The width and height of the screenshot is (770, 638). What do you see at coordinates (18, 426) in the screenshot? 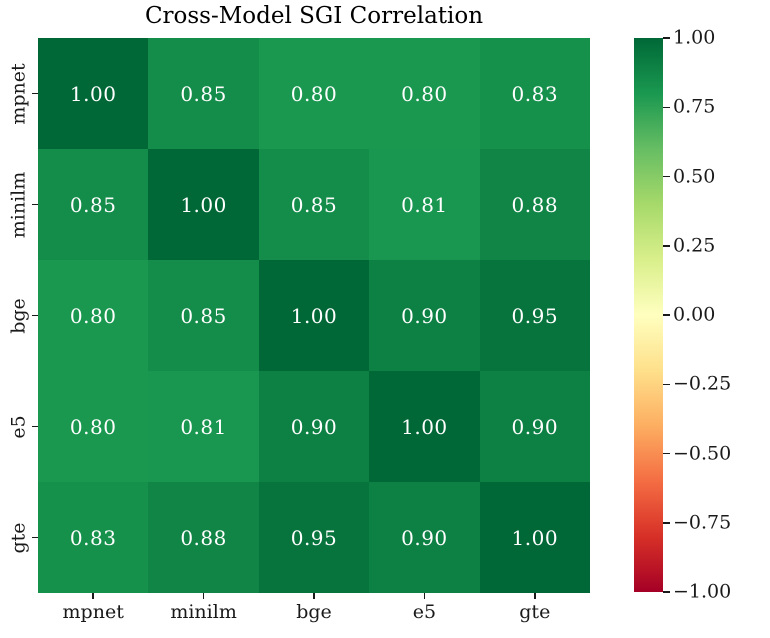
I see `y-tick-label-e5: e5` at bounding box center [18, 426].